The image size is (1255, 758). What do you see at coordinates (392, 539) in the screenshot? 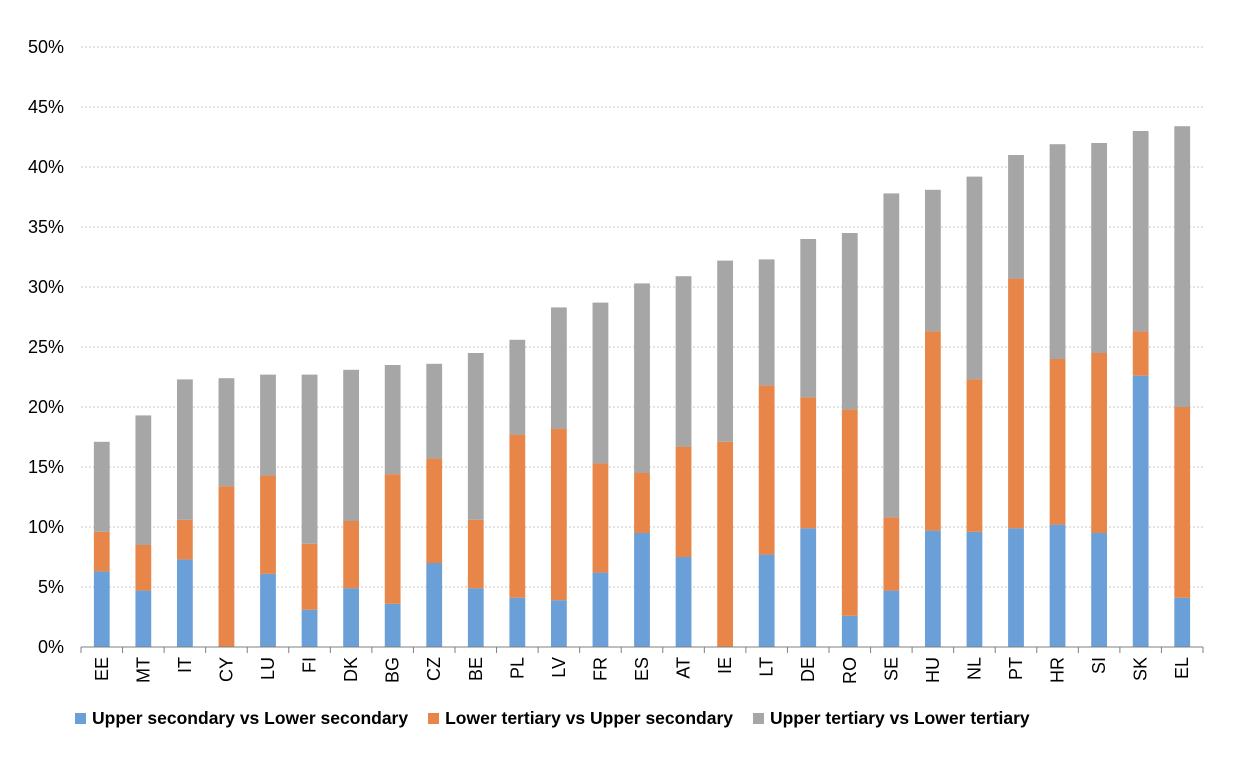
I see `bar-segment-bg-s1` at bounding box center [392, 539].